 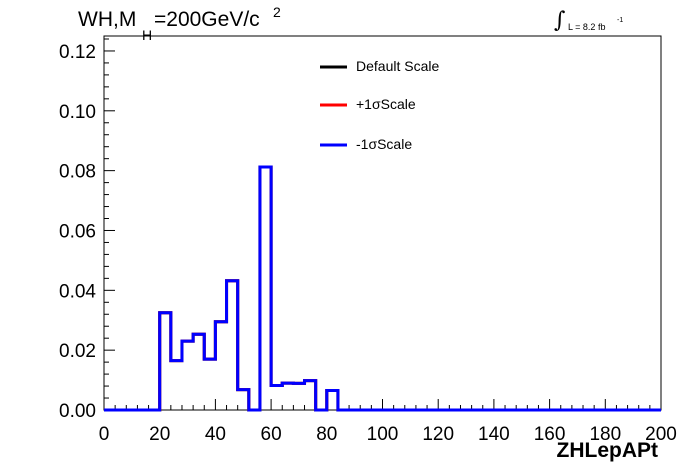 What do you see at coordinates (147, 35) in the screenshot?
I see `chart-title-subscript: H` at bounding box center [147, 35].